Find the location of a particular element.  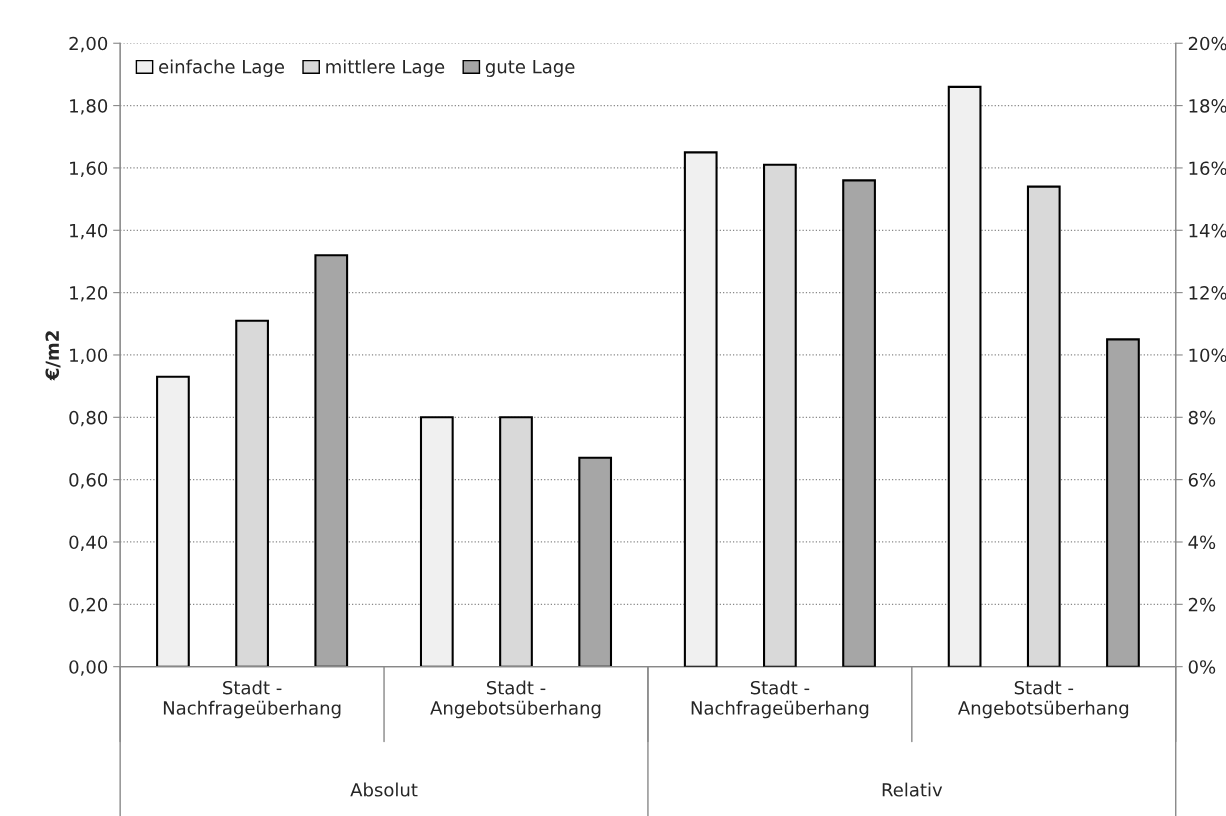

legend-label: mittlere Lage is located at coordinates (385, 68).